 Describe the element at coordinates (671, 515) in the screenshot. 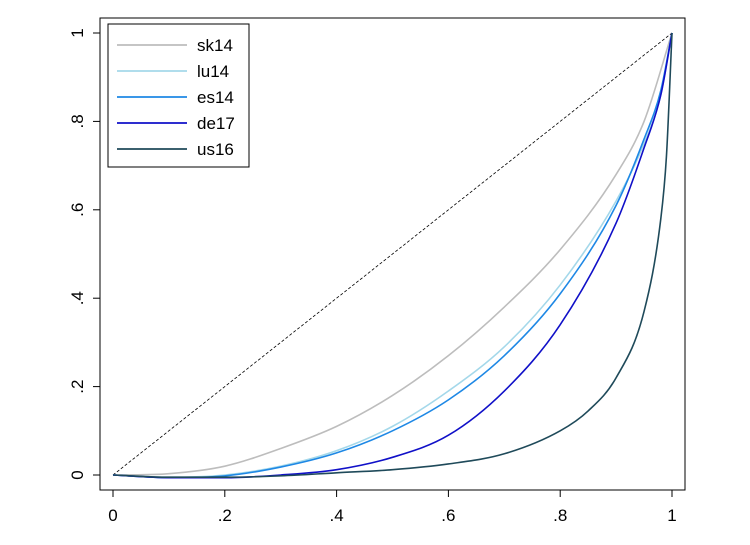

I see `x-tick-label: 1` at that location.